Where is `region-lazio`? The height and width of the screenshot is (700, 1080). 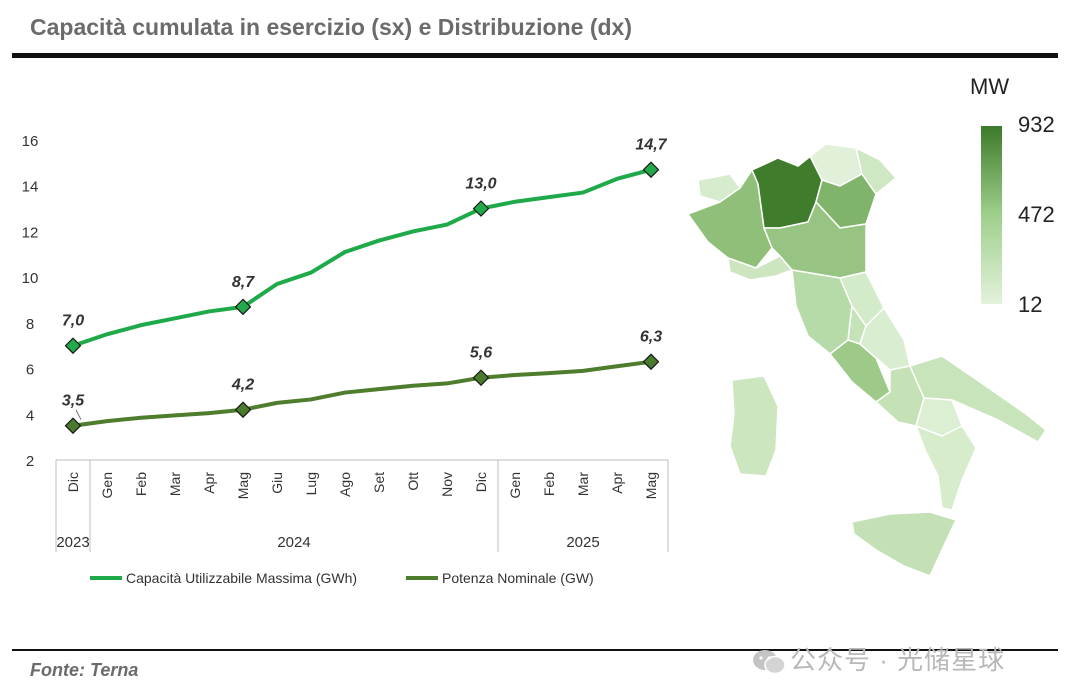
region-lazio is located at coordinates (860, 371).